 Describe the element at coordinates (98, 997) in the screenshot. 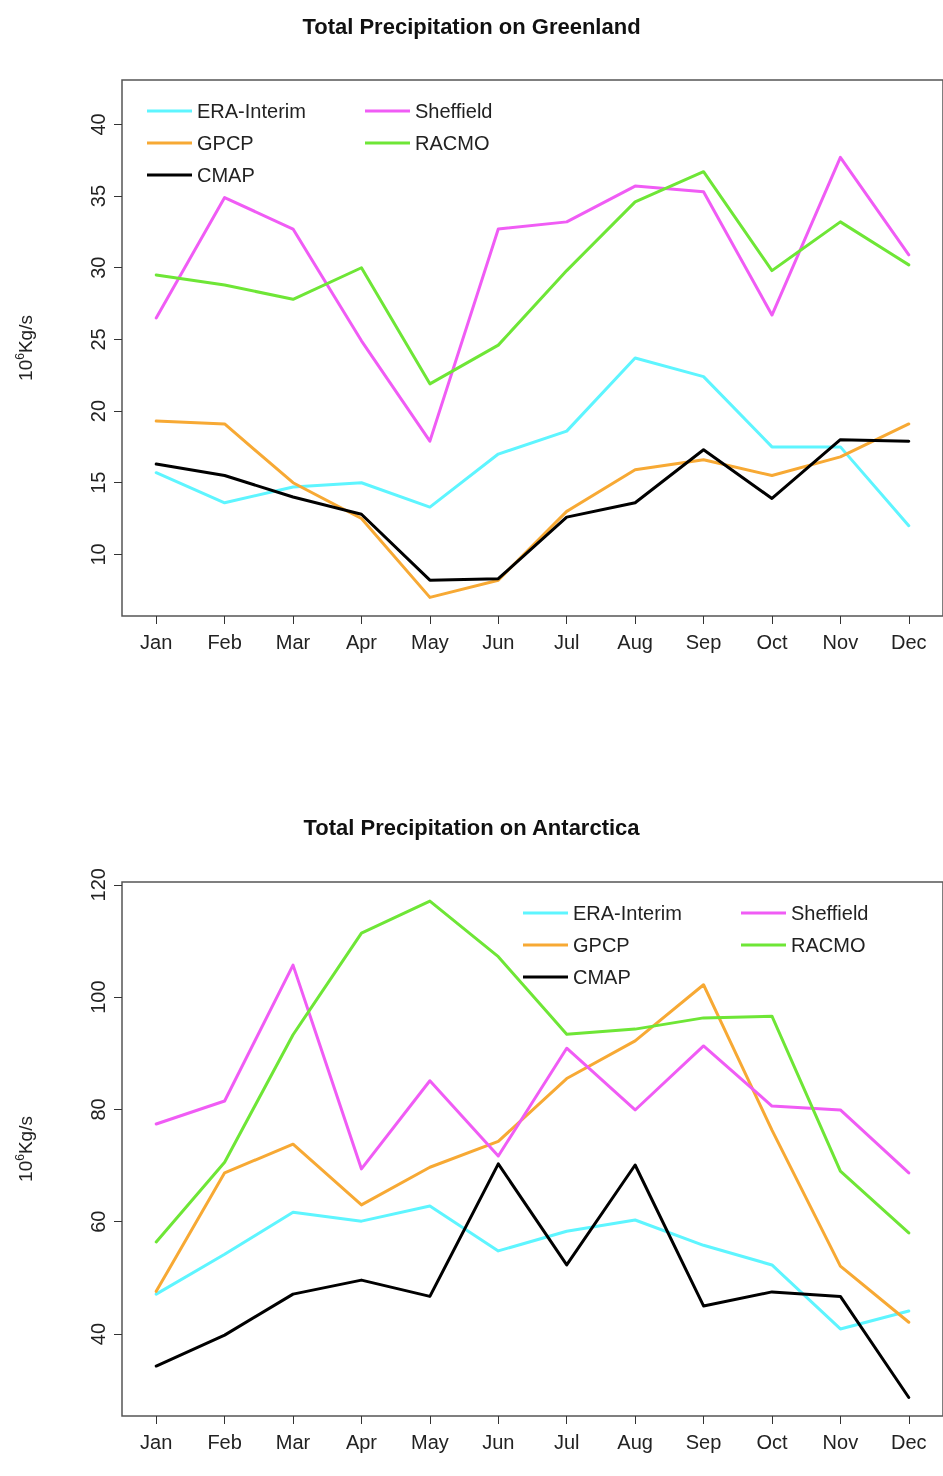

I see `y-tick-label: 100` at that location.